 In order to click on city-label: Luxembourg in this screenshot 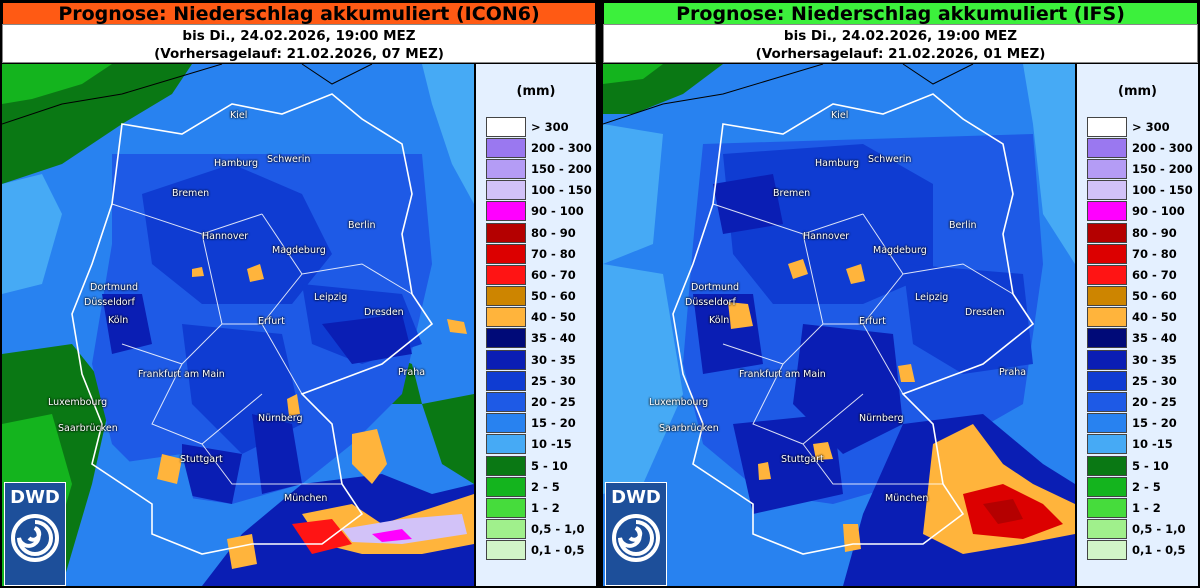, I will do `click(78, 402)`.